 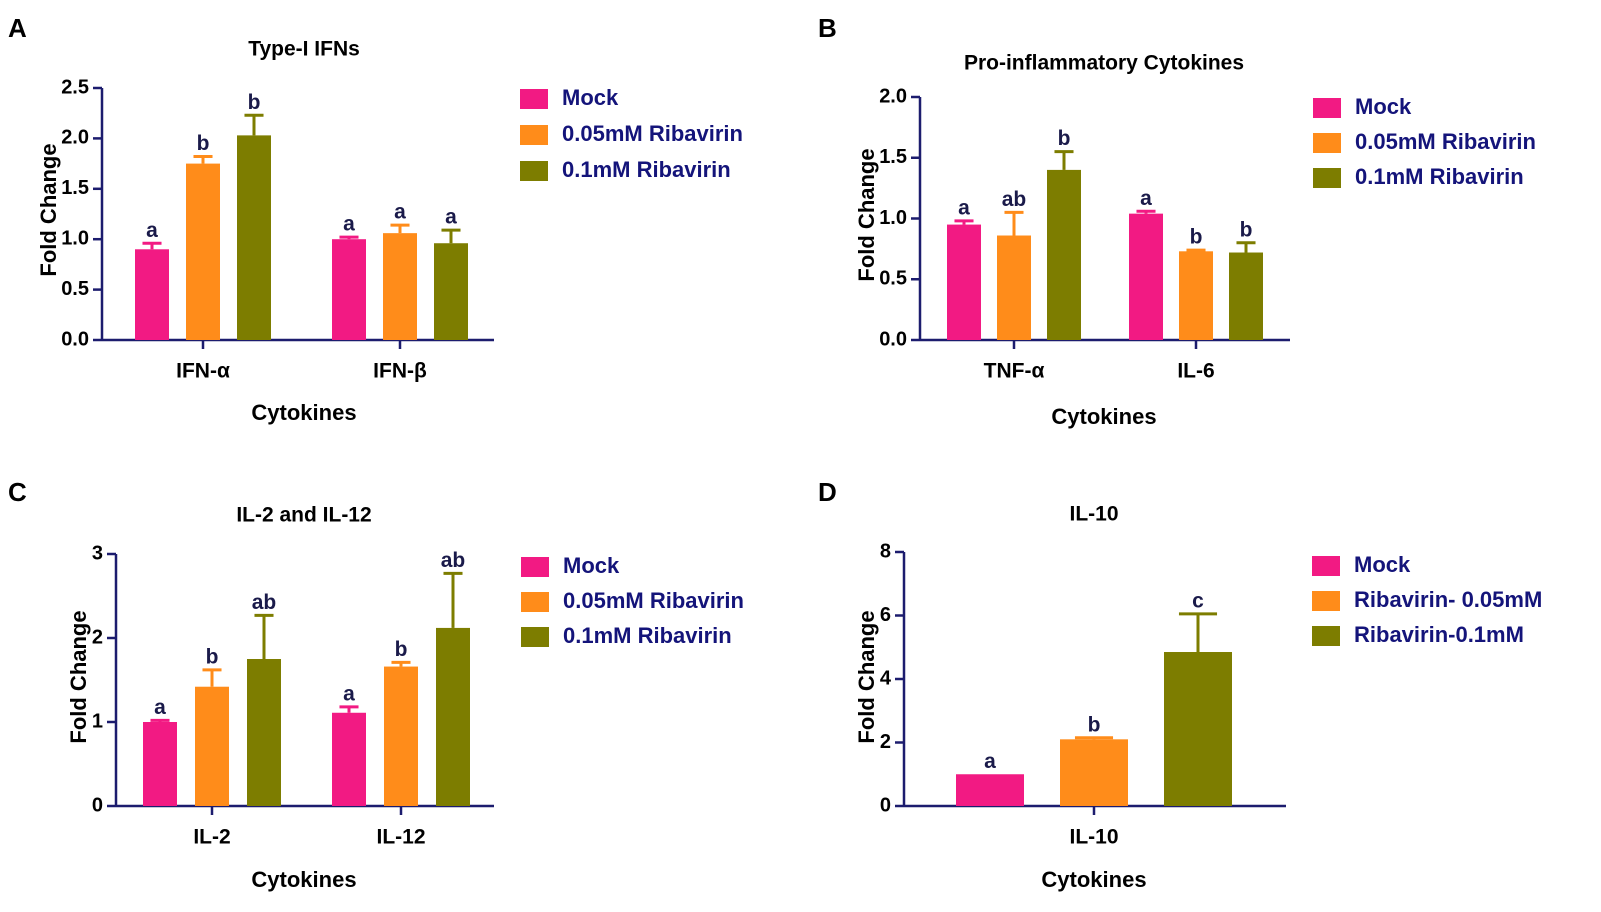 I want to click on panel-letter: A, so click(x=17, y=28).